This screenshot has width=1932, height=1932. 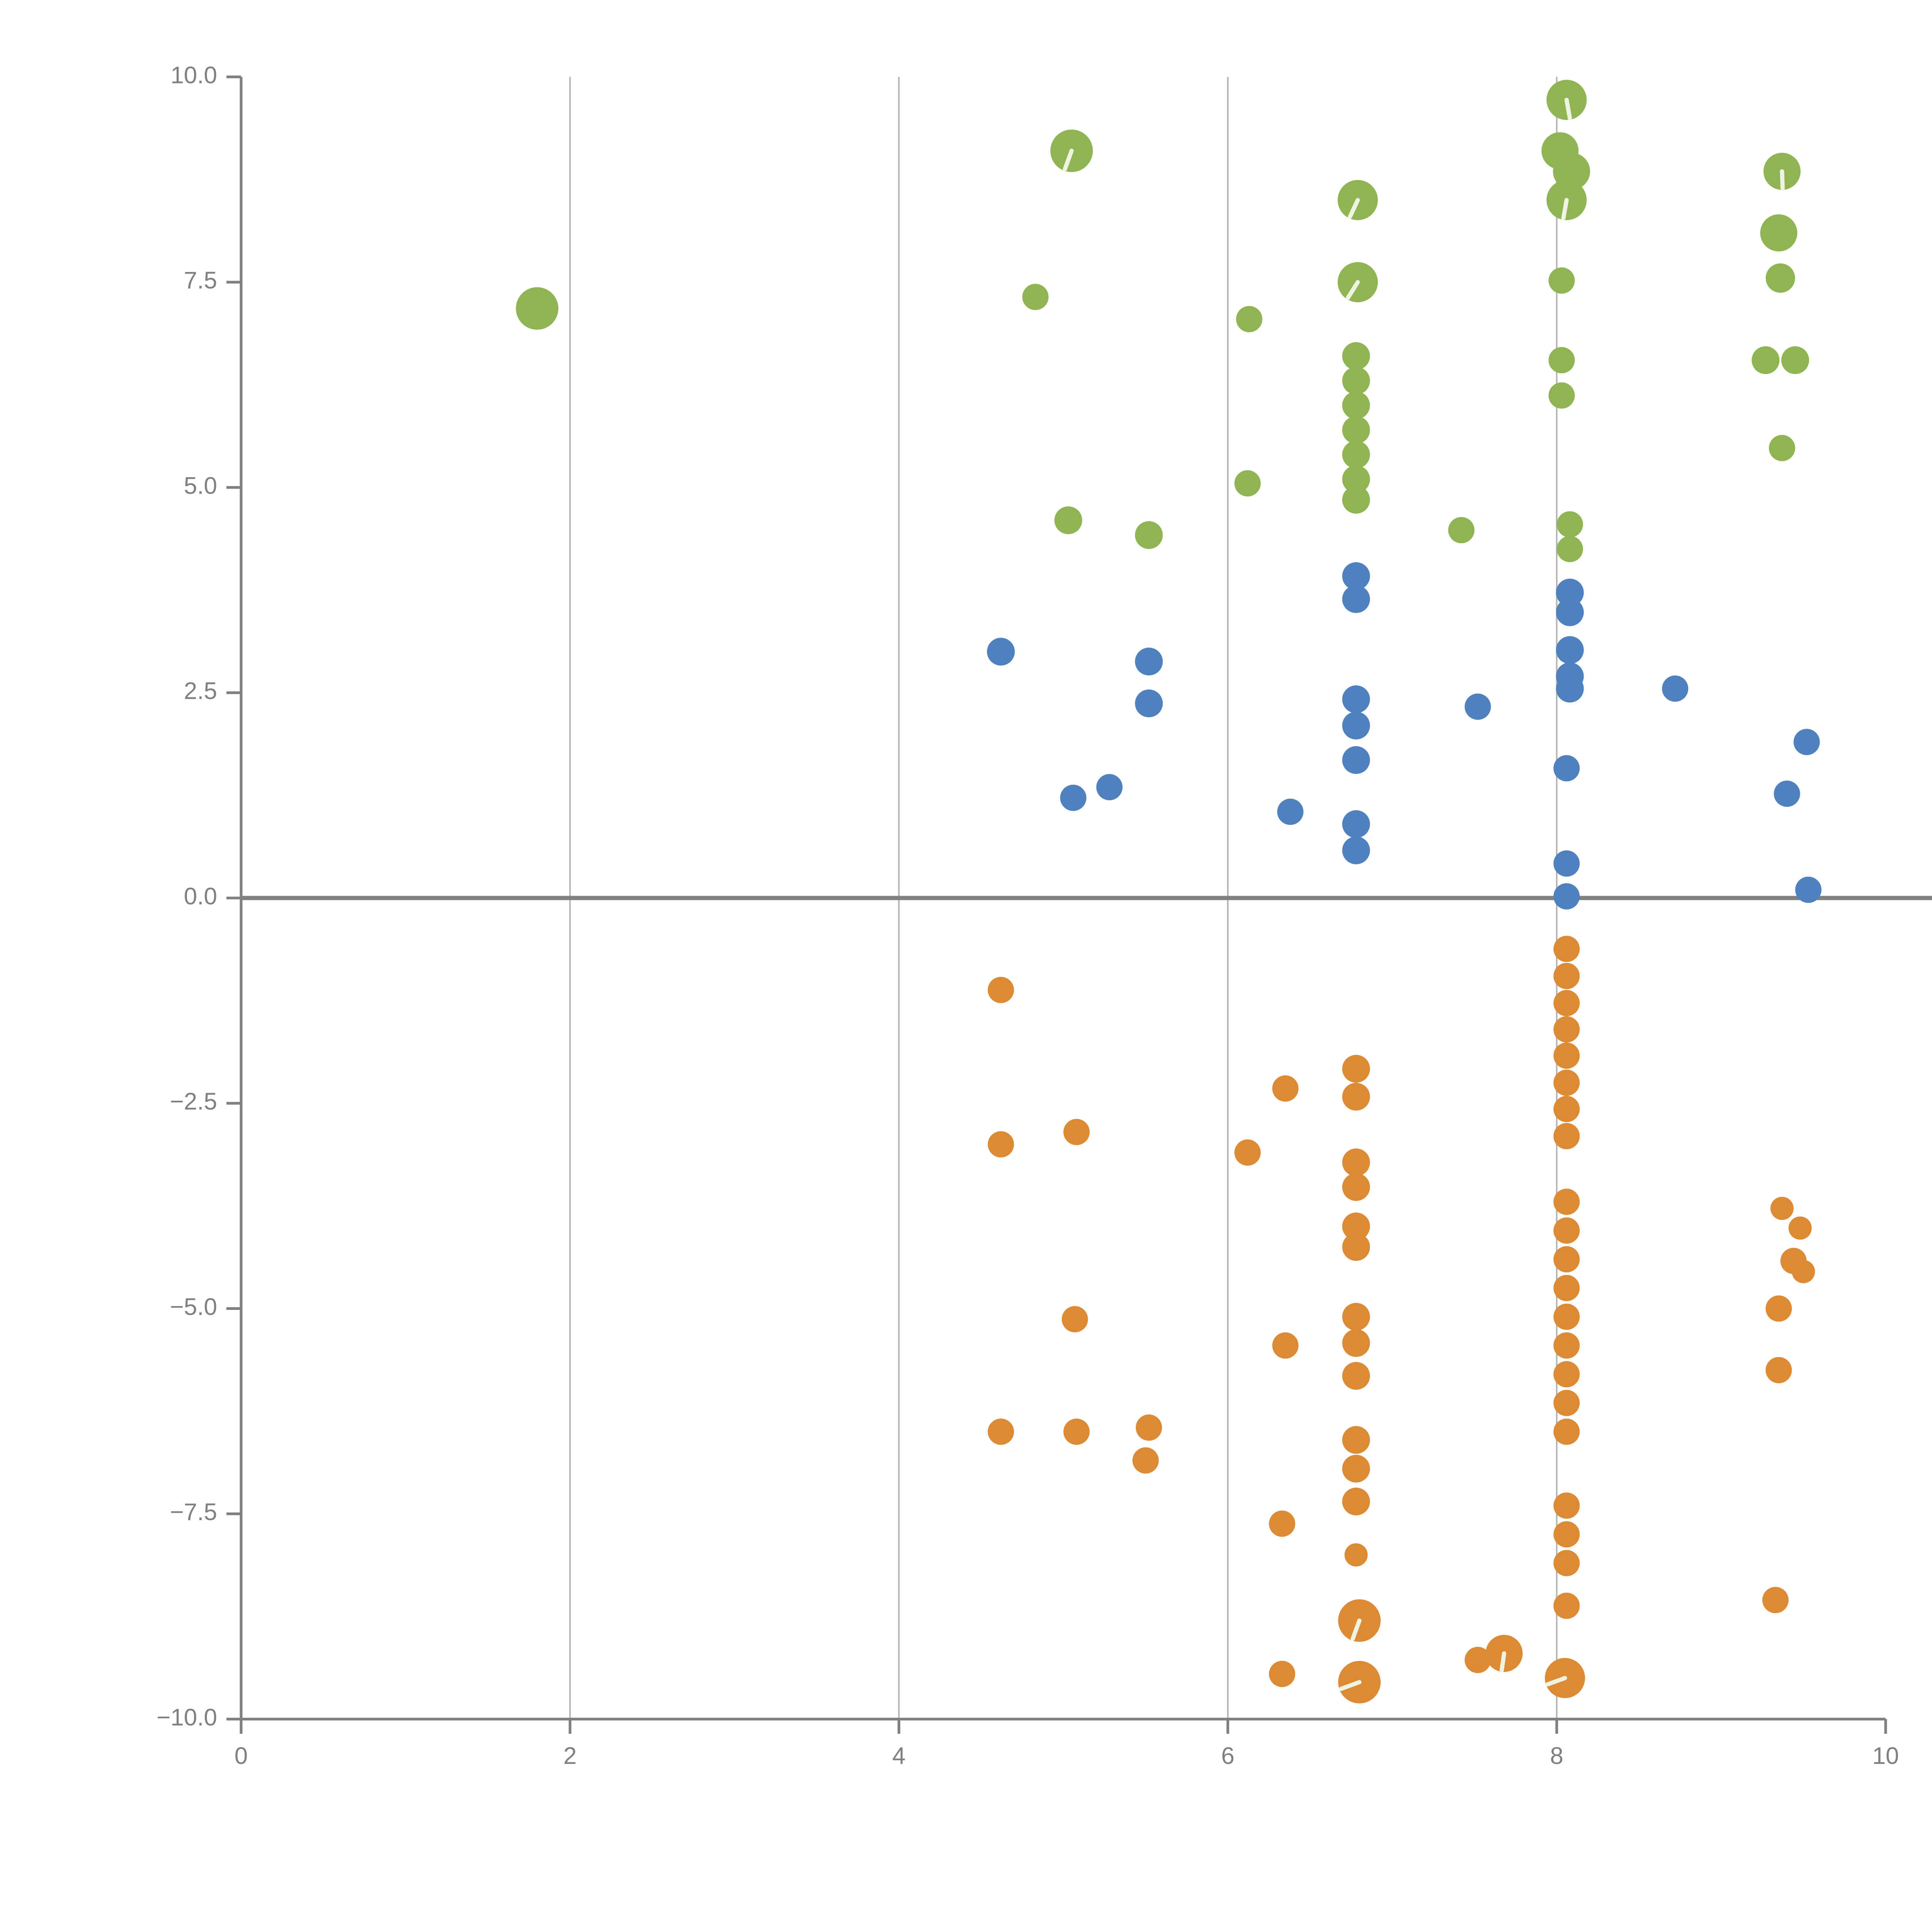 What do you see at coordinates (200, 691) in the screenshot?
I see `y-tick-label-2.5: 2.5` at bounding box center [200, 691].